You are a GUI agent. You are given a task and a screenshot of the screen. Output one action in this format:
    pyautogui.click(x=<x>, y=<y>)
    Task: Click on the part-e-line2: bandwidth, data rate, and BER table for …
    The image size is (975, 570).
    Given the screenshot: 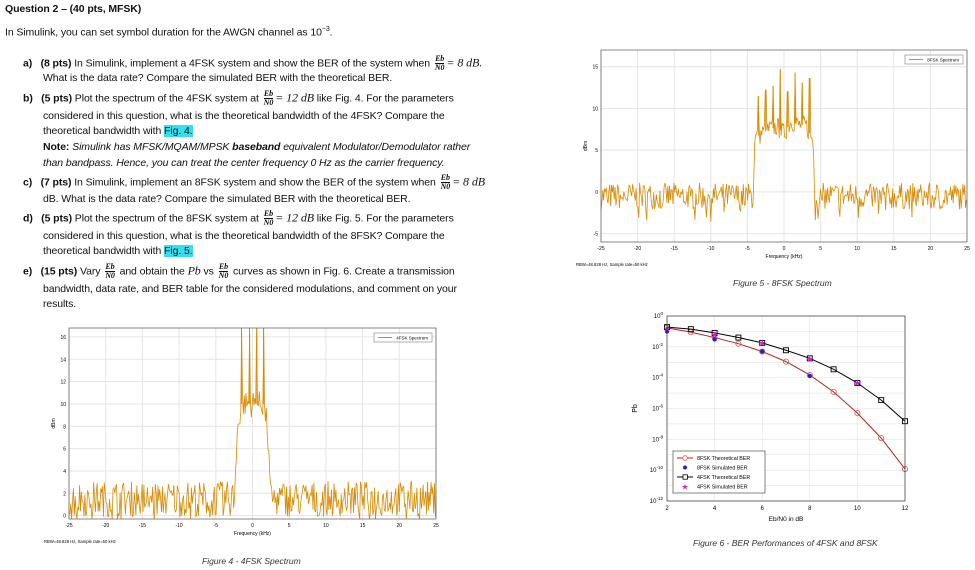 What is the action you would take?
    pyautogui.click(x=250, y=289)
    